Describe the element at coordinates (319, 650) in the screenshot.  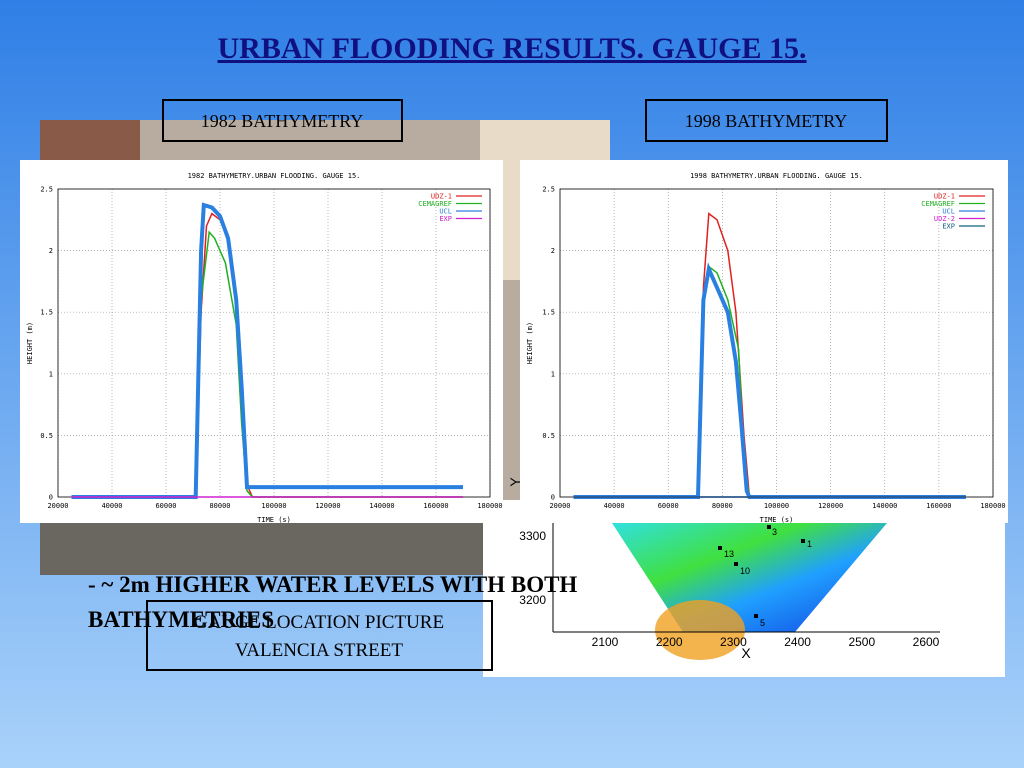
I see `picture-line: VALENCIA STREET` at that location.